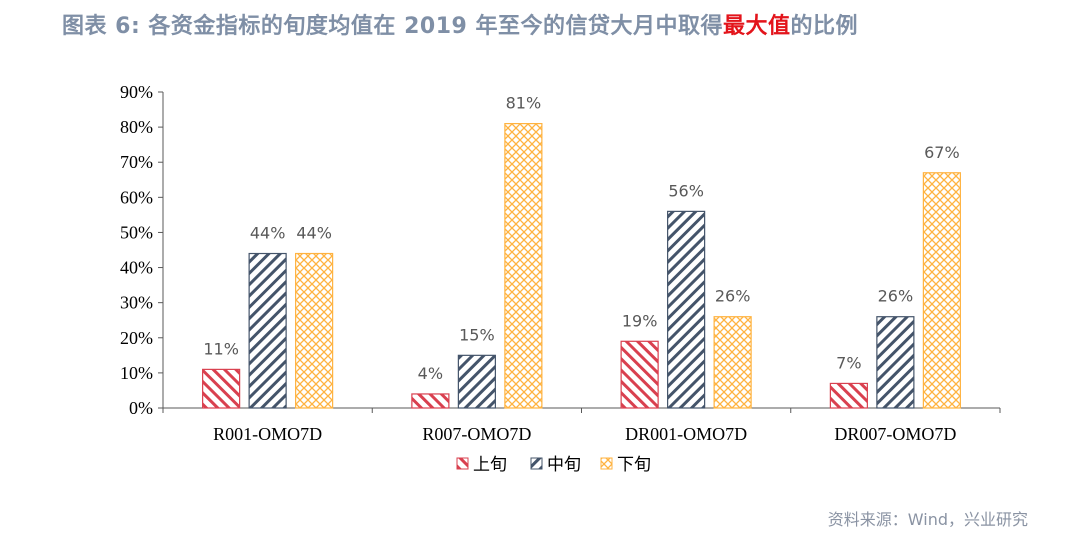  What do you see at coordinates (136, 197) in the screenshot?
I see `y-tick-label: 60%` at bounding box center [136, 197].